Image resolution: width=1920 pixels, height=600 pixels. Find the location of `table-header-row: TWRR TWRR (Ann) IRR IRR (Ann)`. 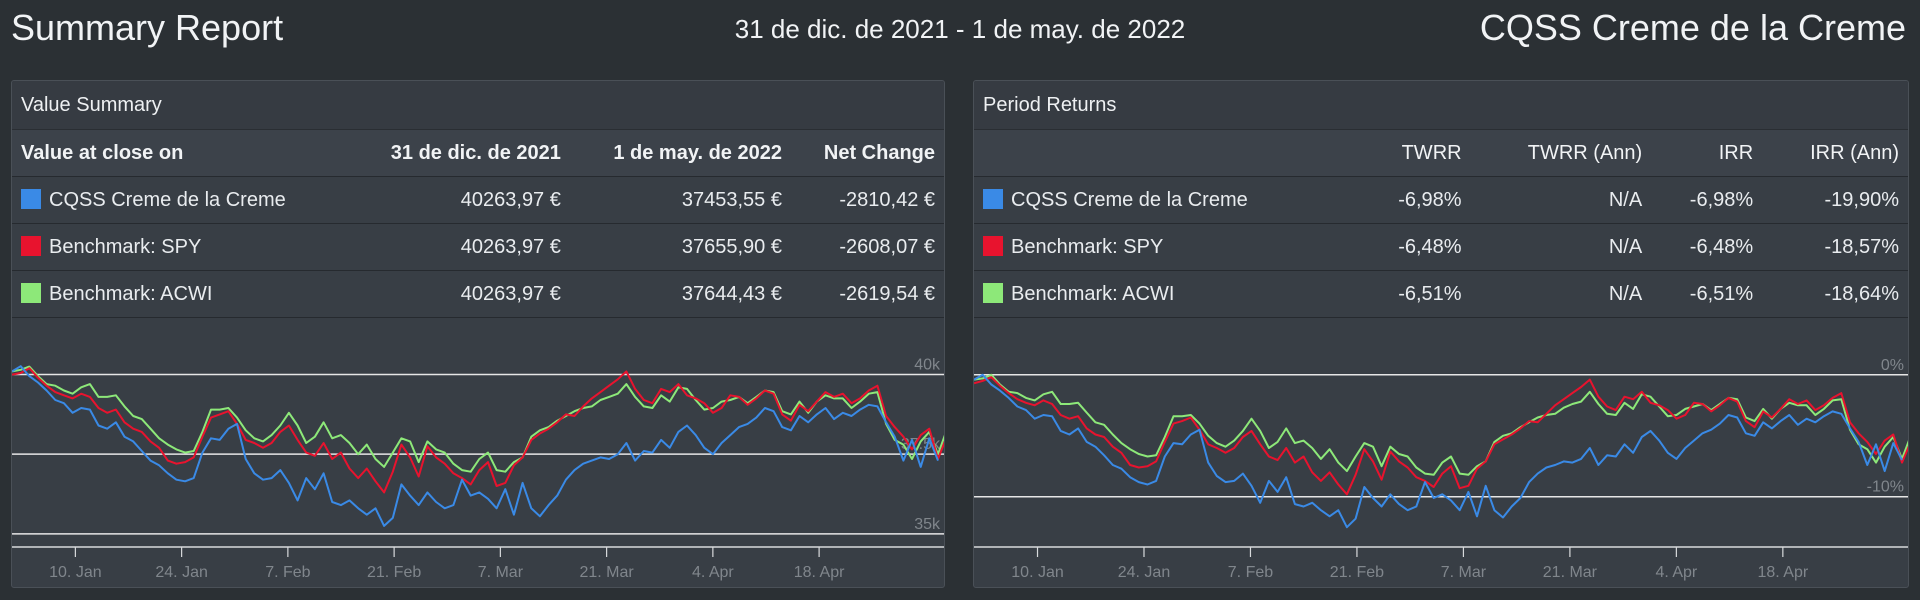

table-header-row: TWRR TWRR (Ann) IRR IRR (Ann) is located at coordinates (1441, 153).